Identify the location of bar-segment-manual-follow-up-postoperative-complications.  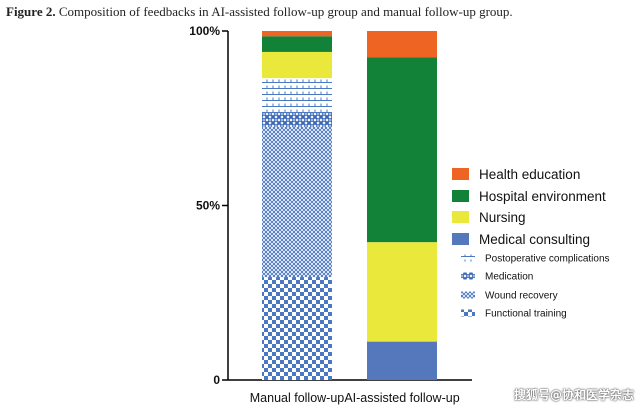
(297, 96).